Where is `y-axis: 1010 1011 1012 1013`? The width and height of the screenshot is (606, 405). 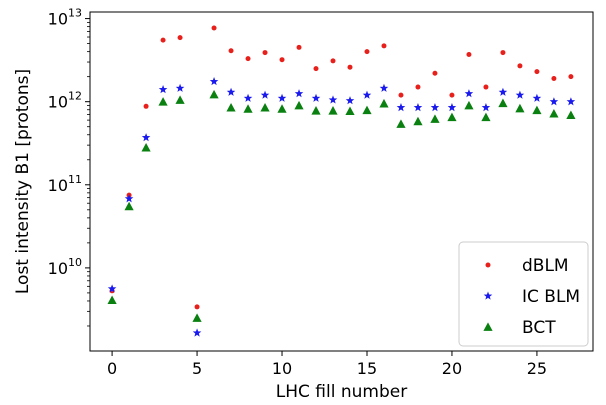
y-axis: 1010 1011 1012 1013 is located at coordinates (69, 167).